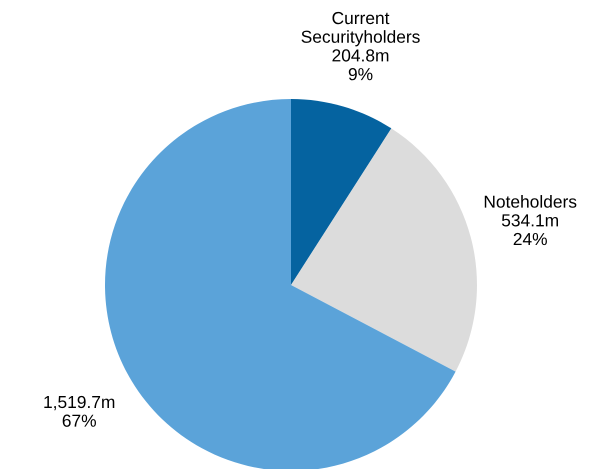  I want to click on data-label: 534.1m, so click(530, 220).